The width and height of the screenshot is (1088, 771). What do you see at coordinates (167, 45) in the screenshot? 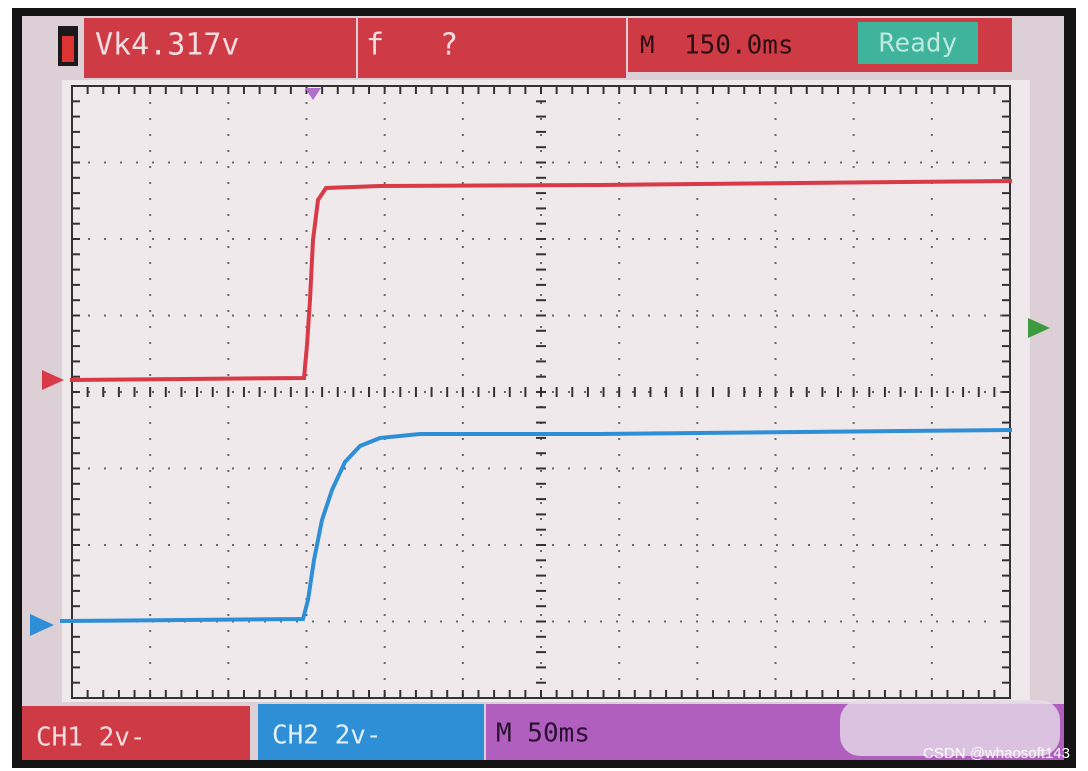
I see `voltage-readout: Vk4.317v` at bounding box center [167, 45].